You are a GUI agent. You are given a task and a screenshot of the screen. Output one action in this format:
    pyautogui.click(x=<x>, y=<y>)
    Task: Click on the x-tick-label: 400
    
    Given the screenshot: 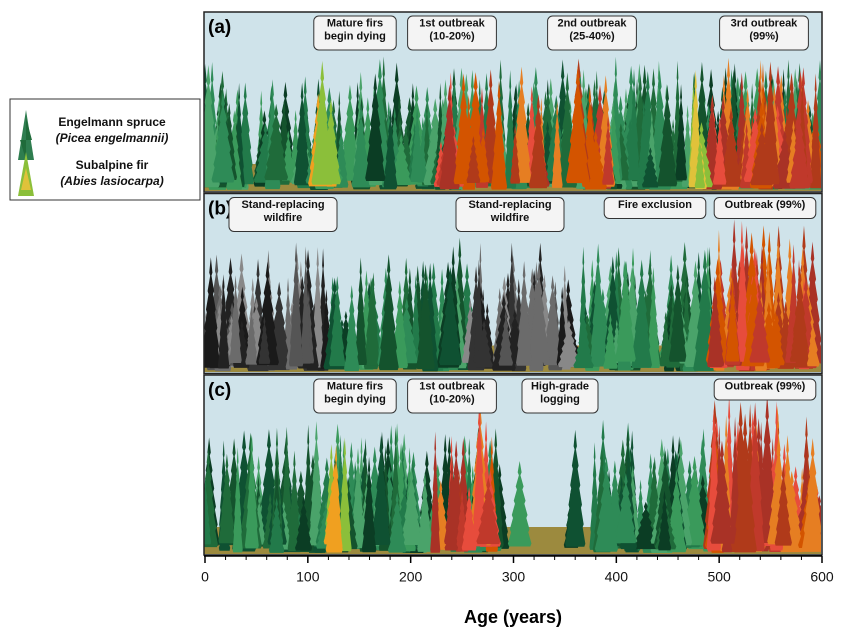 What is the action you would take?
    pyautogui.click(x=617, y=577)
    